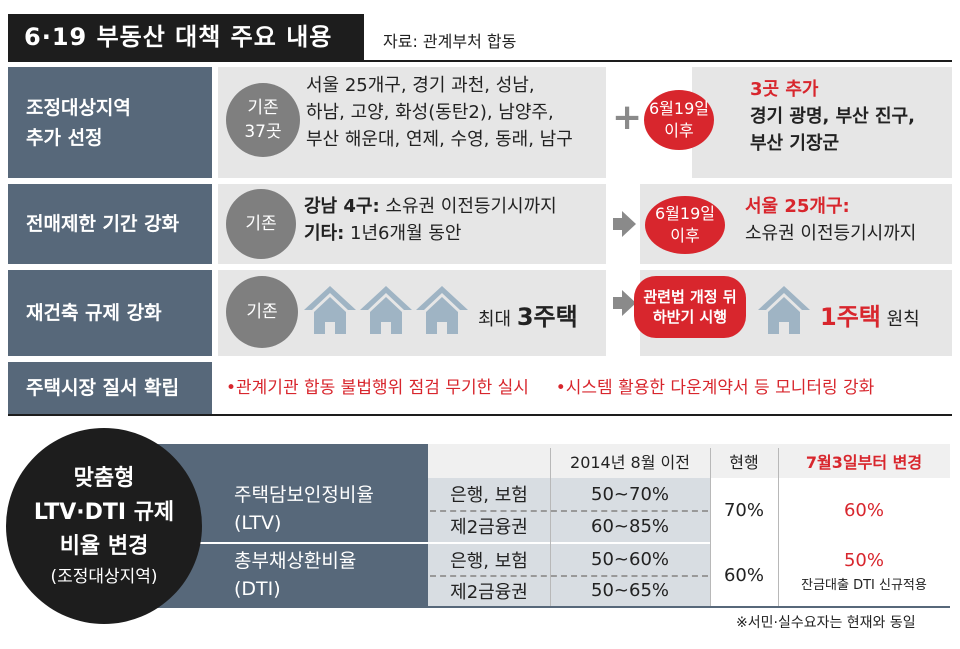  Describe the element at coordinates (497, 319) in the screenshot. I see `max-prefix: 최대` at that location.